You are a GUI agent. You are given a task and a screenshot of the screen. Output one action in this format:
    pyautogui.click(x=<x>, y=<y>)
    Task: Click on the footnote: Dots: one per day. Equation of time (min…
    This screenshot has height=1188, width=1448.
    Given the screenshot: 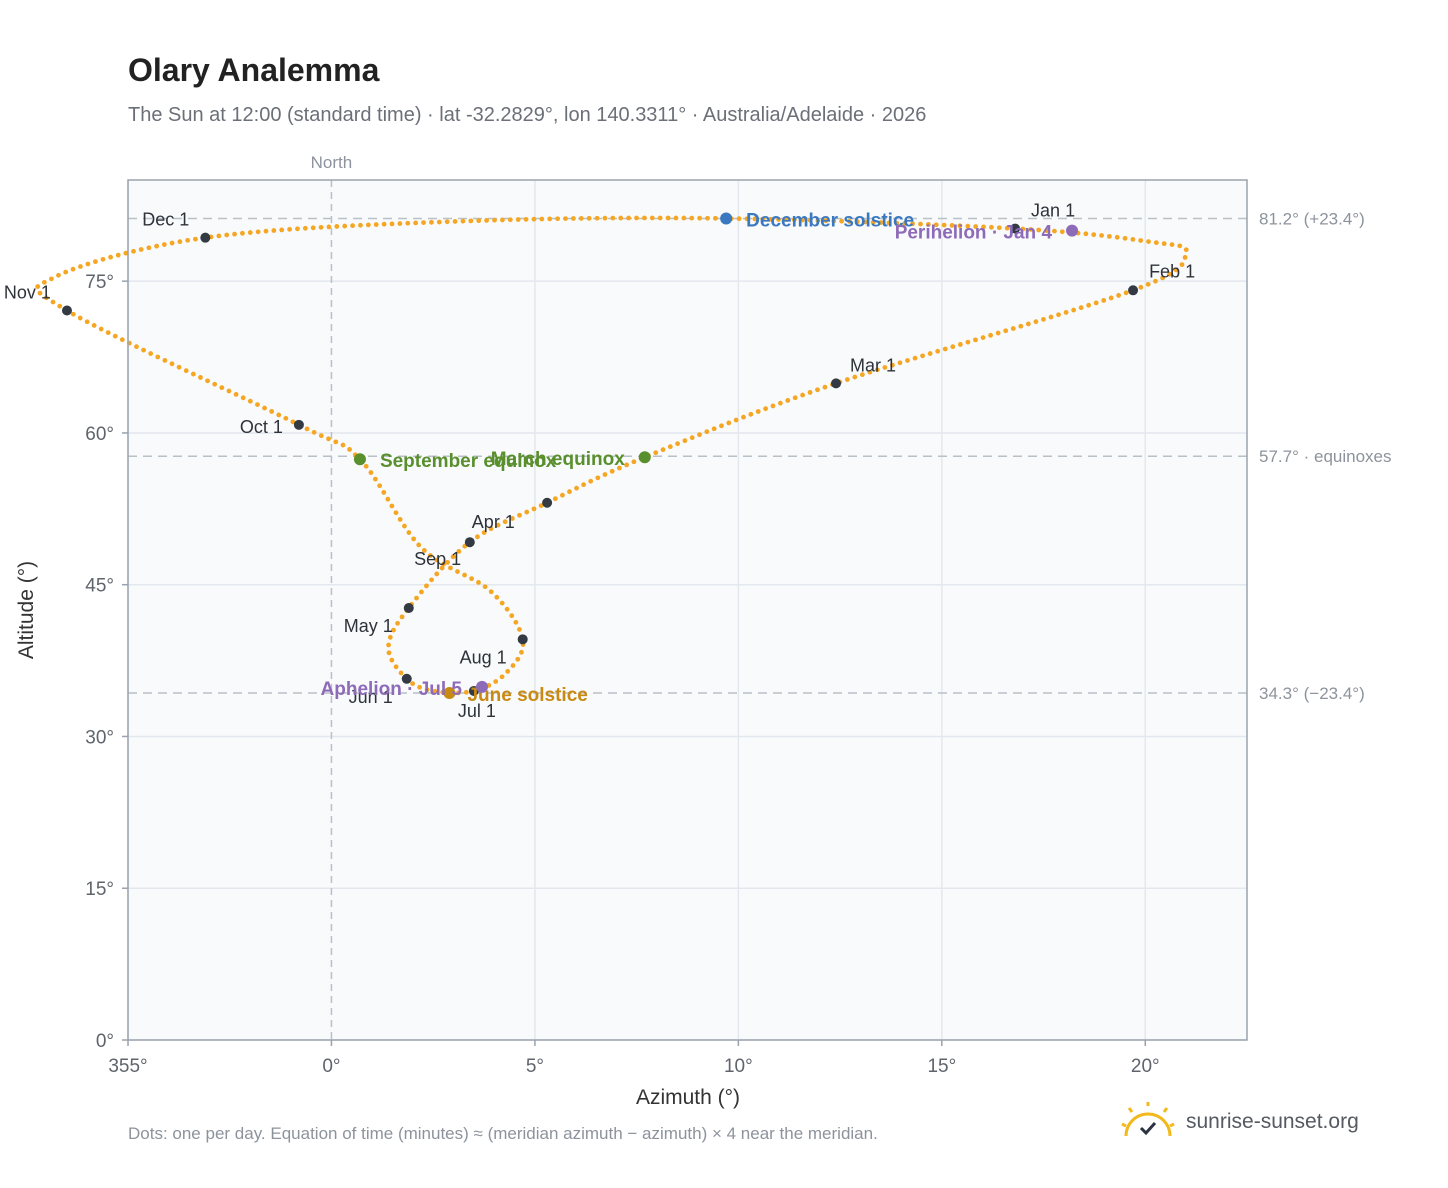 What is the action you would take?
    pyautogui.click(x=503, y=1133)
    